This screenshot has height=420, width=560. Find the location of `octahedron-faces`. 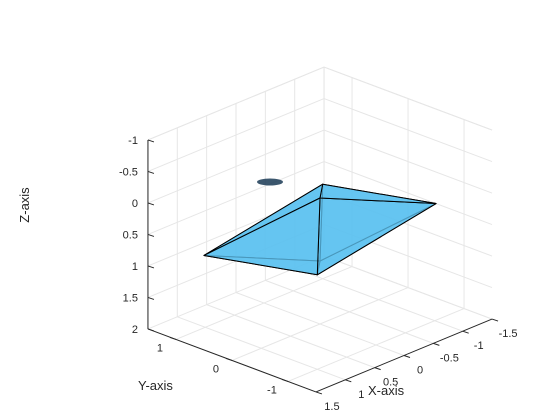

octahedron-faces is located at coordinates (320, 227).